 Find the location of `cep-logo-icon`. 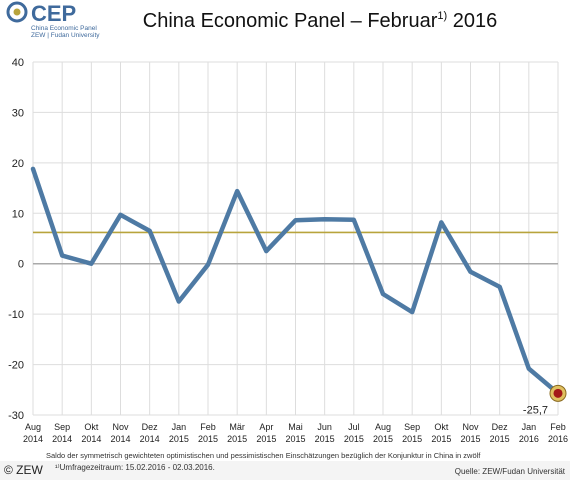

cep-logo-icon is located at coordinates (17, 12).